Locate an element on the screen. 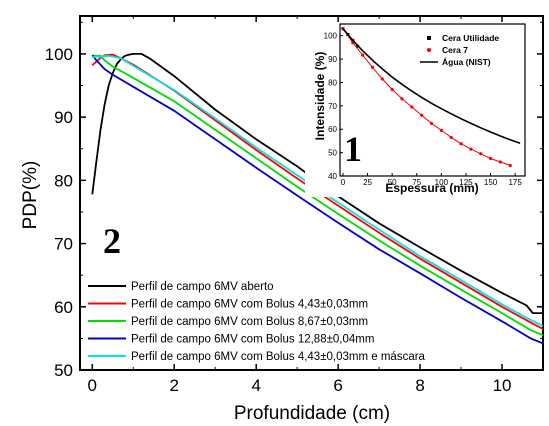 The width and height of the screenshot is (549, 426). inset-y-axis-title: Intensidade (%) is located at coordinates (320, 96).